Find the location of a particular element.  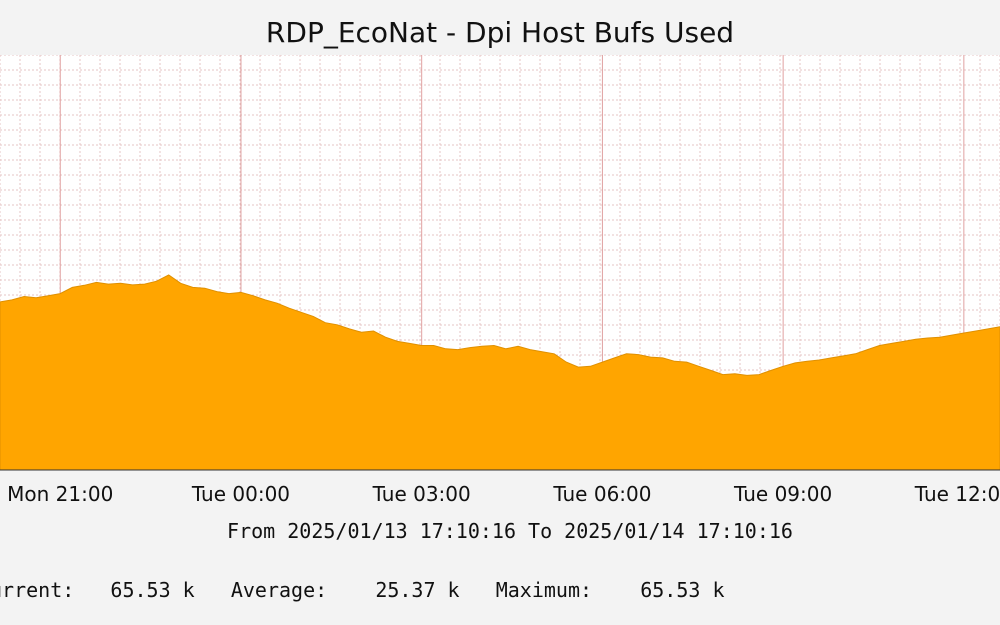

x-tick-label: Mon 21:00 is located at coordinates (60, 494).